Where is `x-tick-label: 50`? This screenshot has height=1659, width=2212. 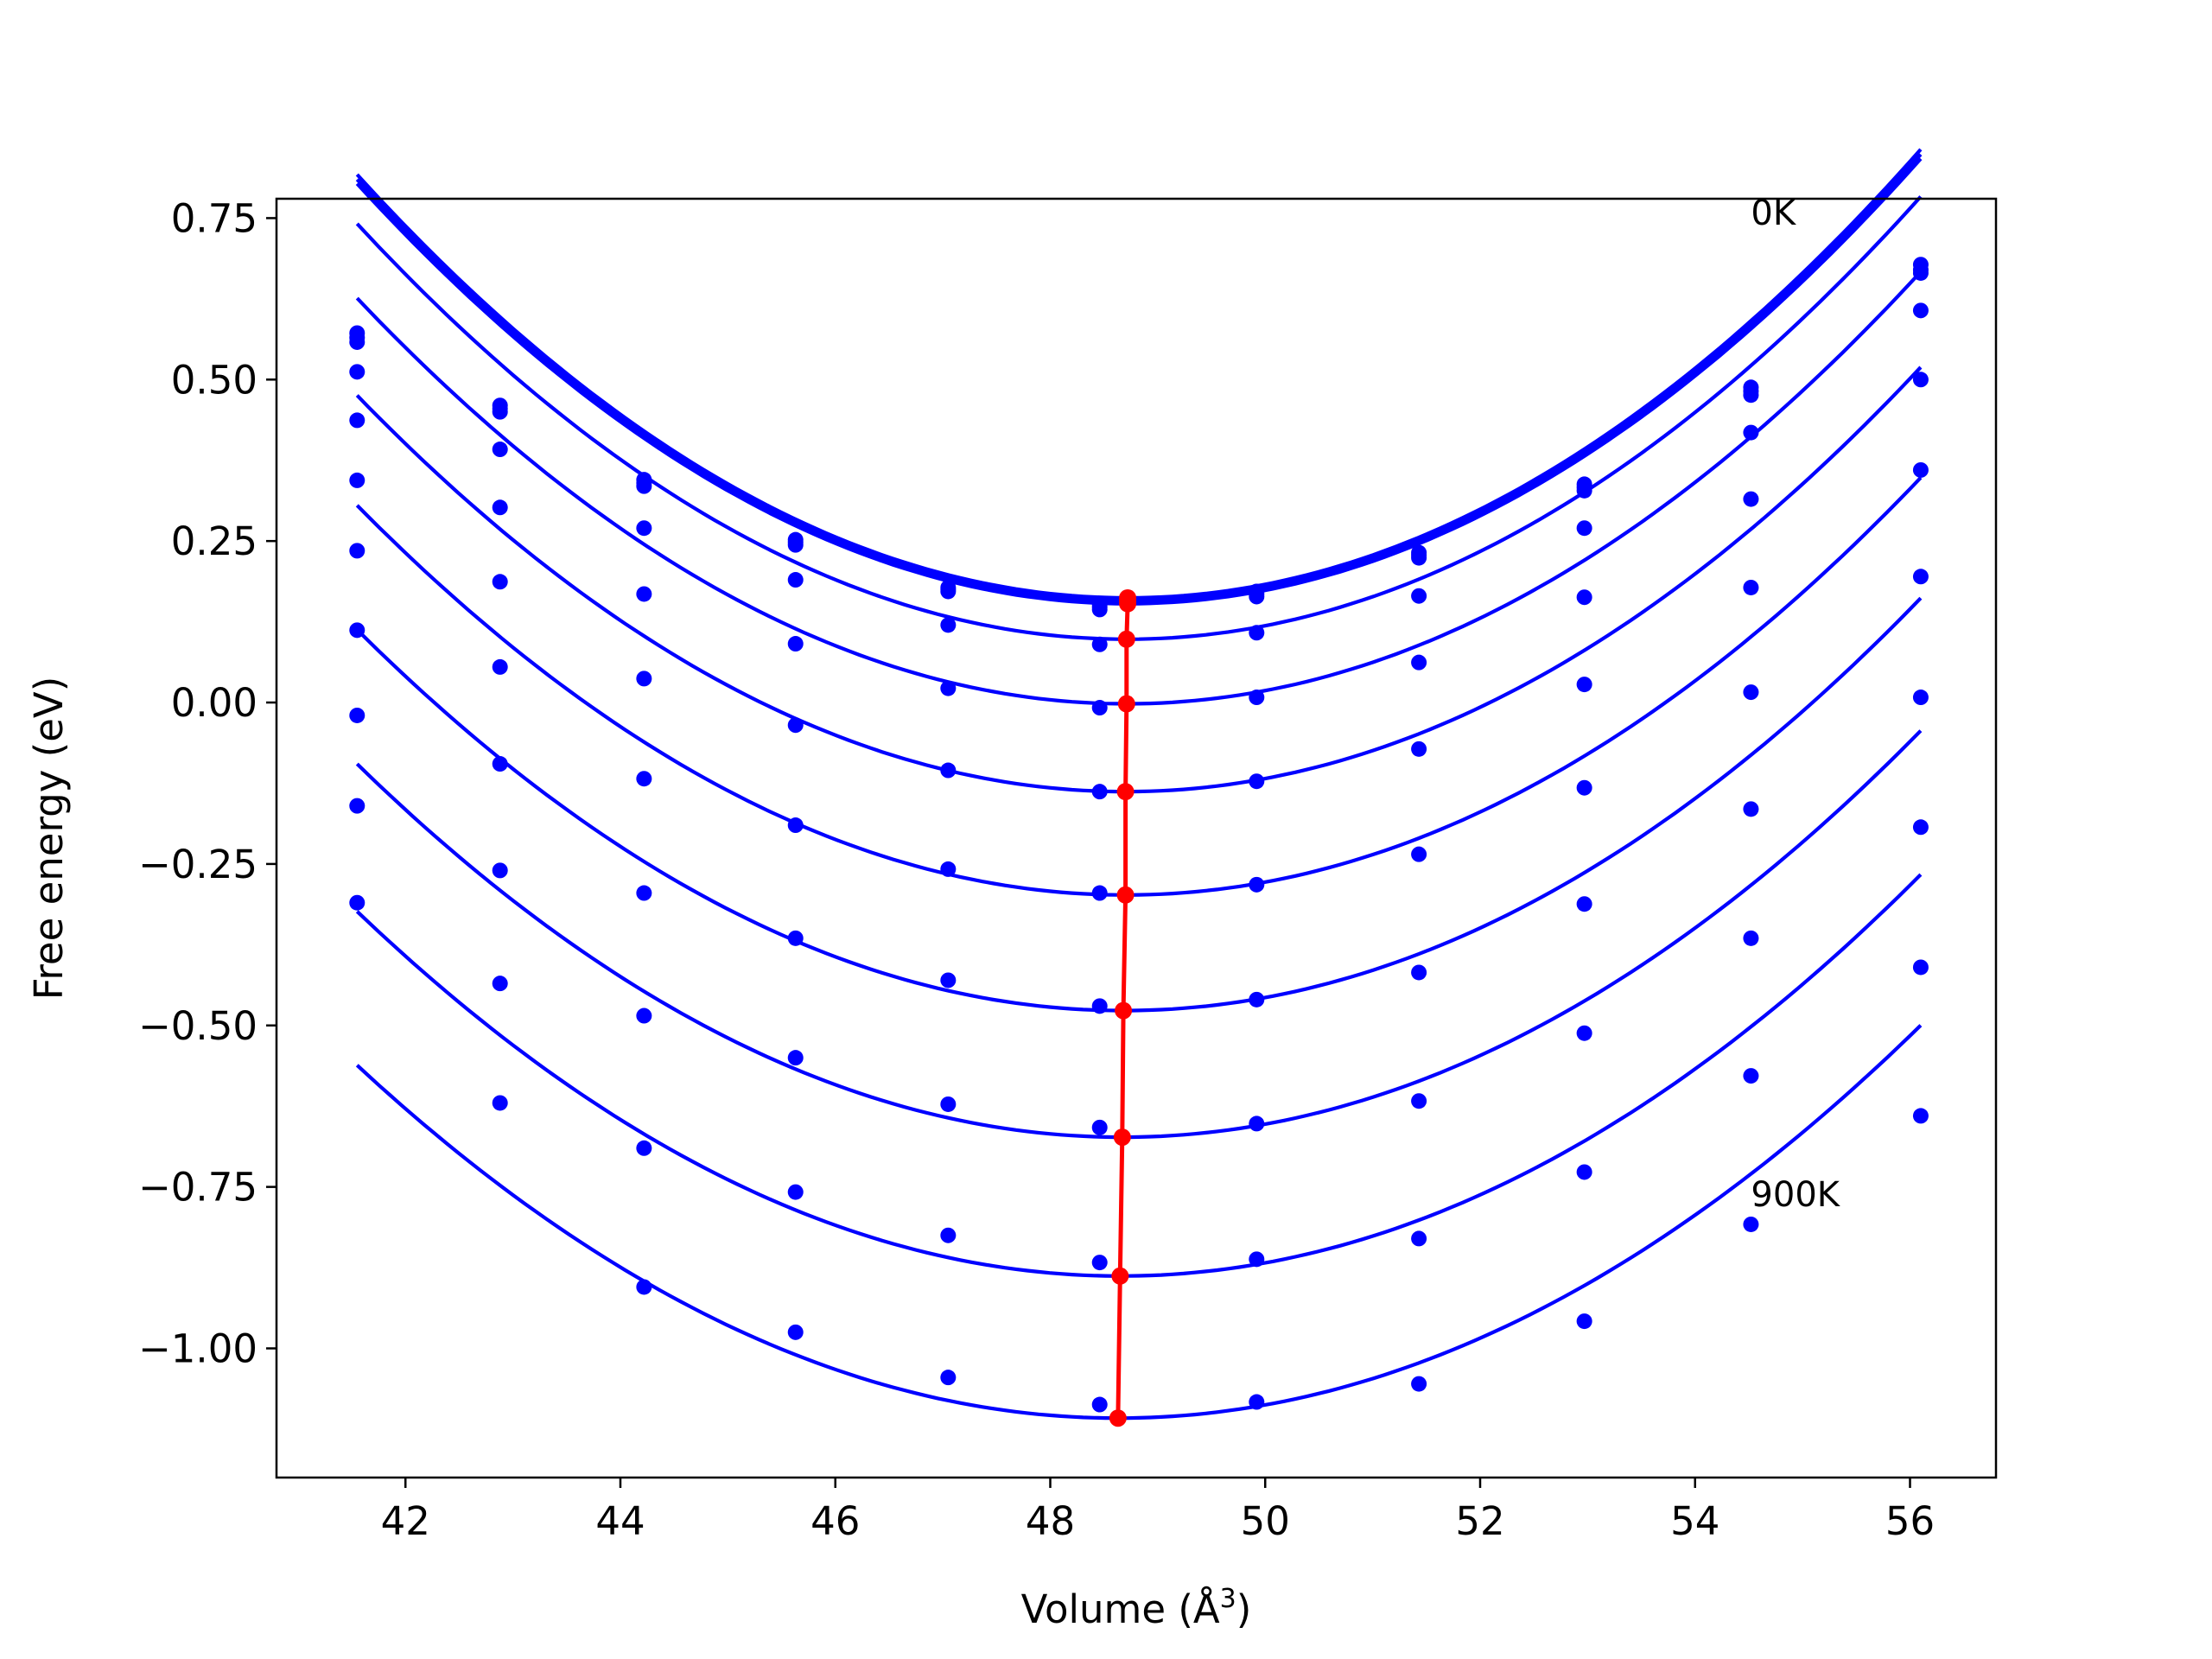
x-tick-label: 50 is located at coordinates (1265, 1521).